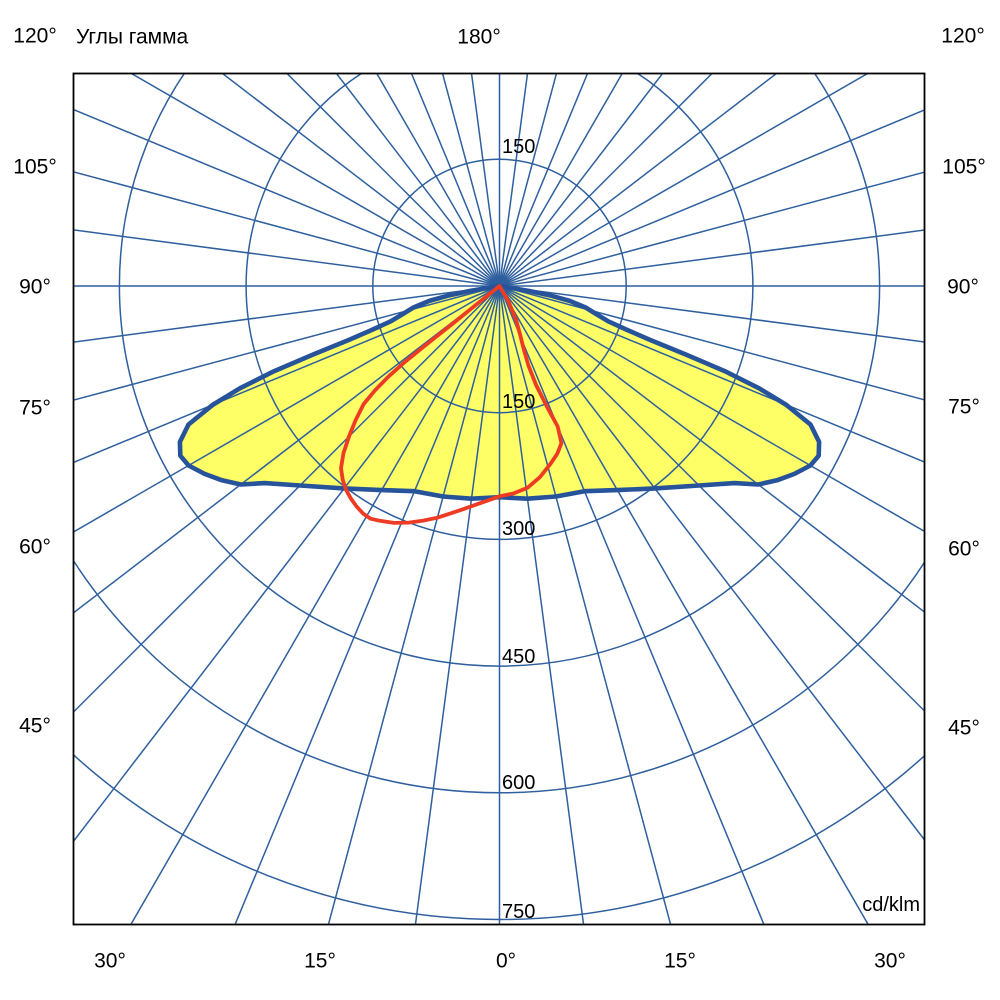 Image resolution: width=1000 pixels, height=1000 pixels. I want to click on grid-spoke-R52.5, so click(712, 449).